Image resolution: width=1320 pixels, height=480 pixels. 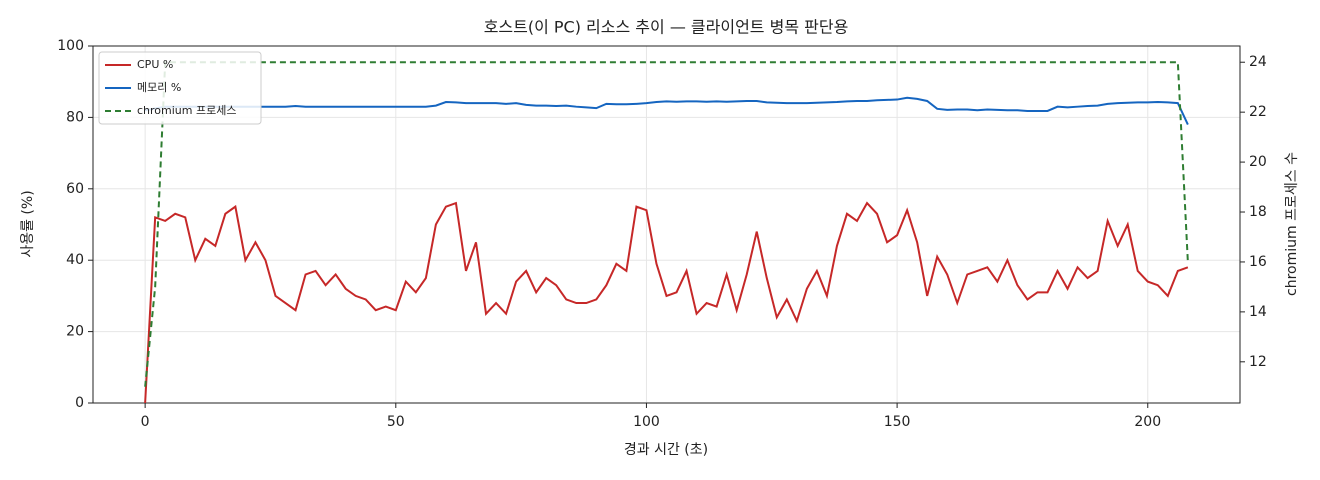 I want to click on chart-title: 호스트(이 PC) 리소스 추이 — 클라이언트 병목 판단용, so click(x=666, y=27).